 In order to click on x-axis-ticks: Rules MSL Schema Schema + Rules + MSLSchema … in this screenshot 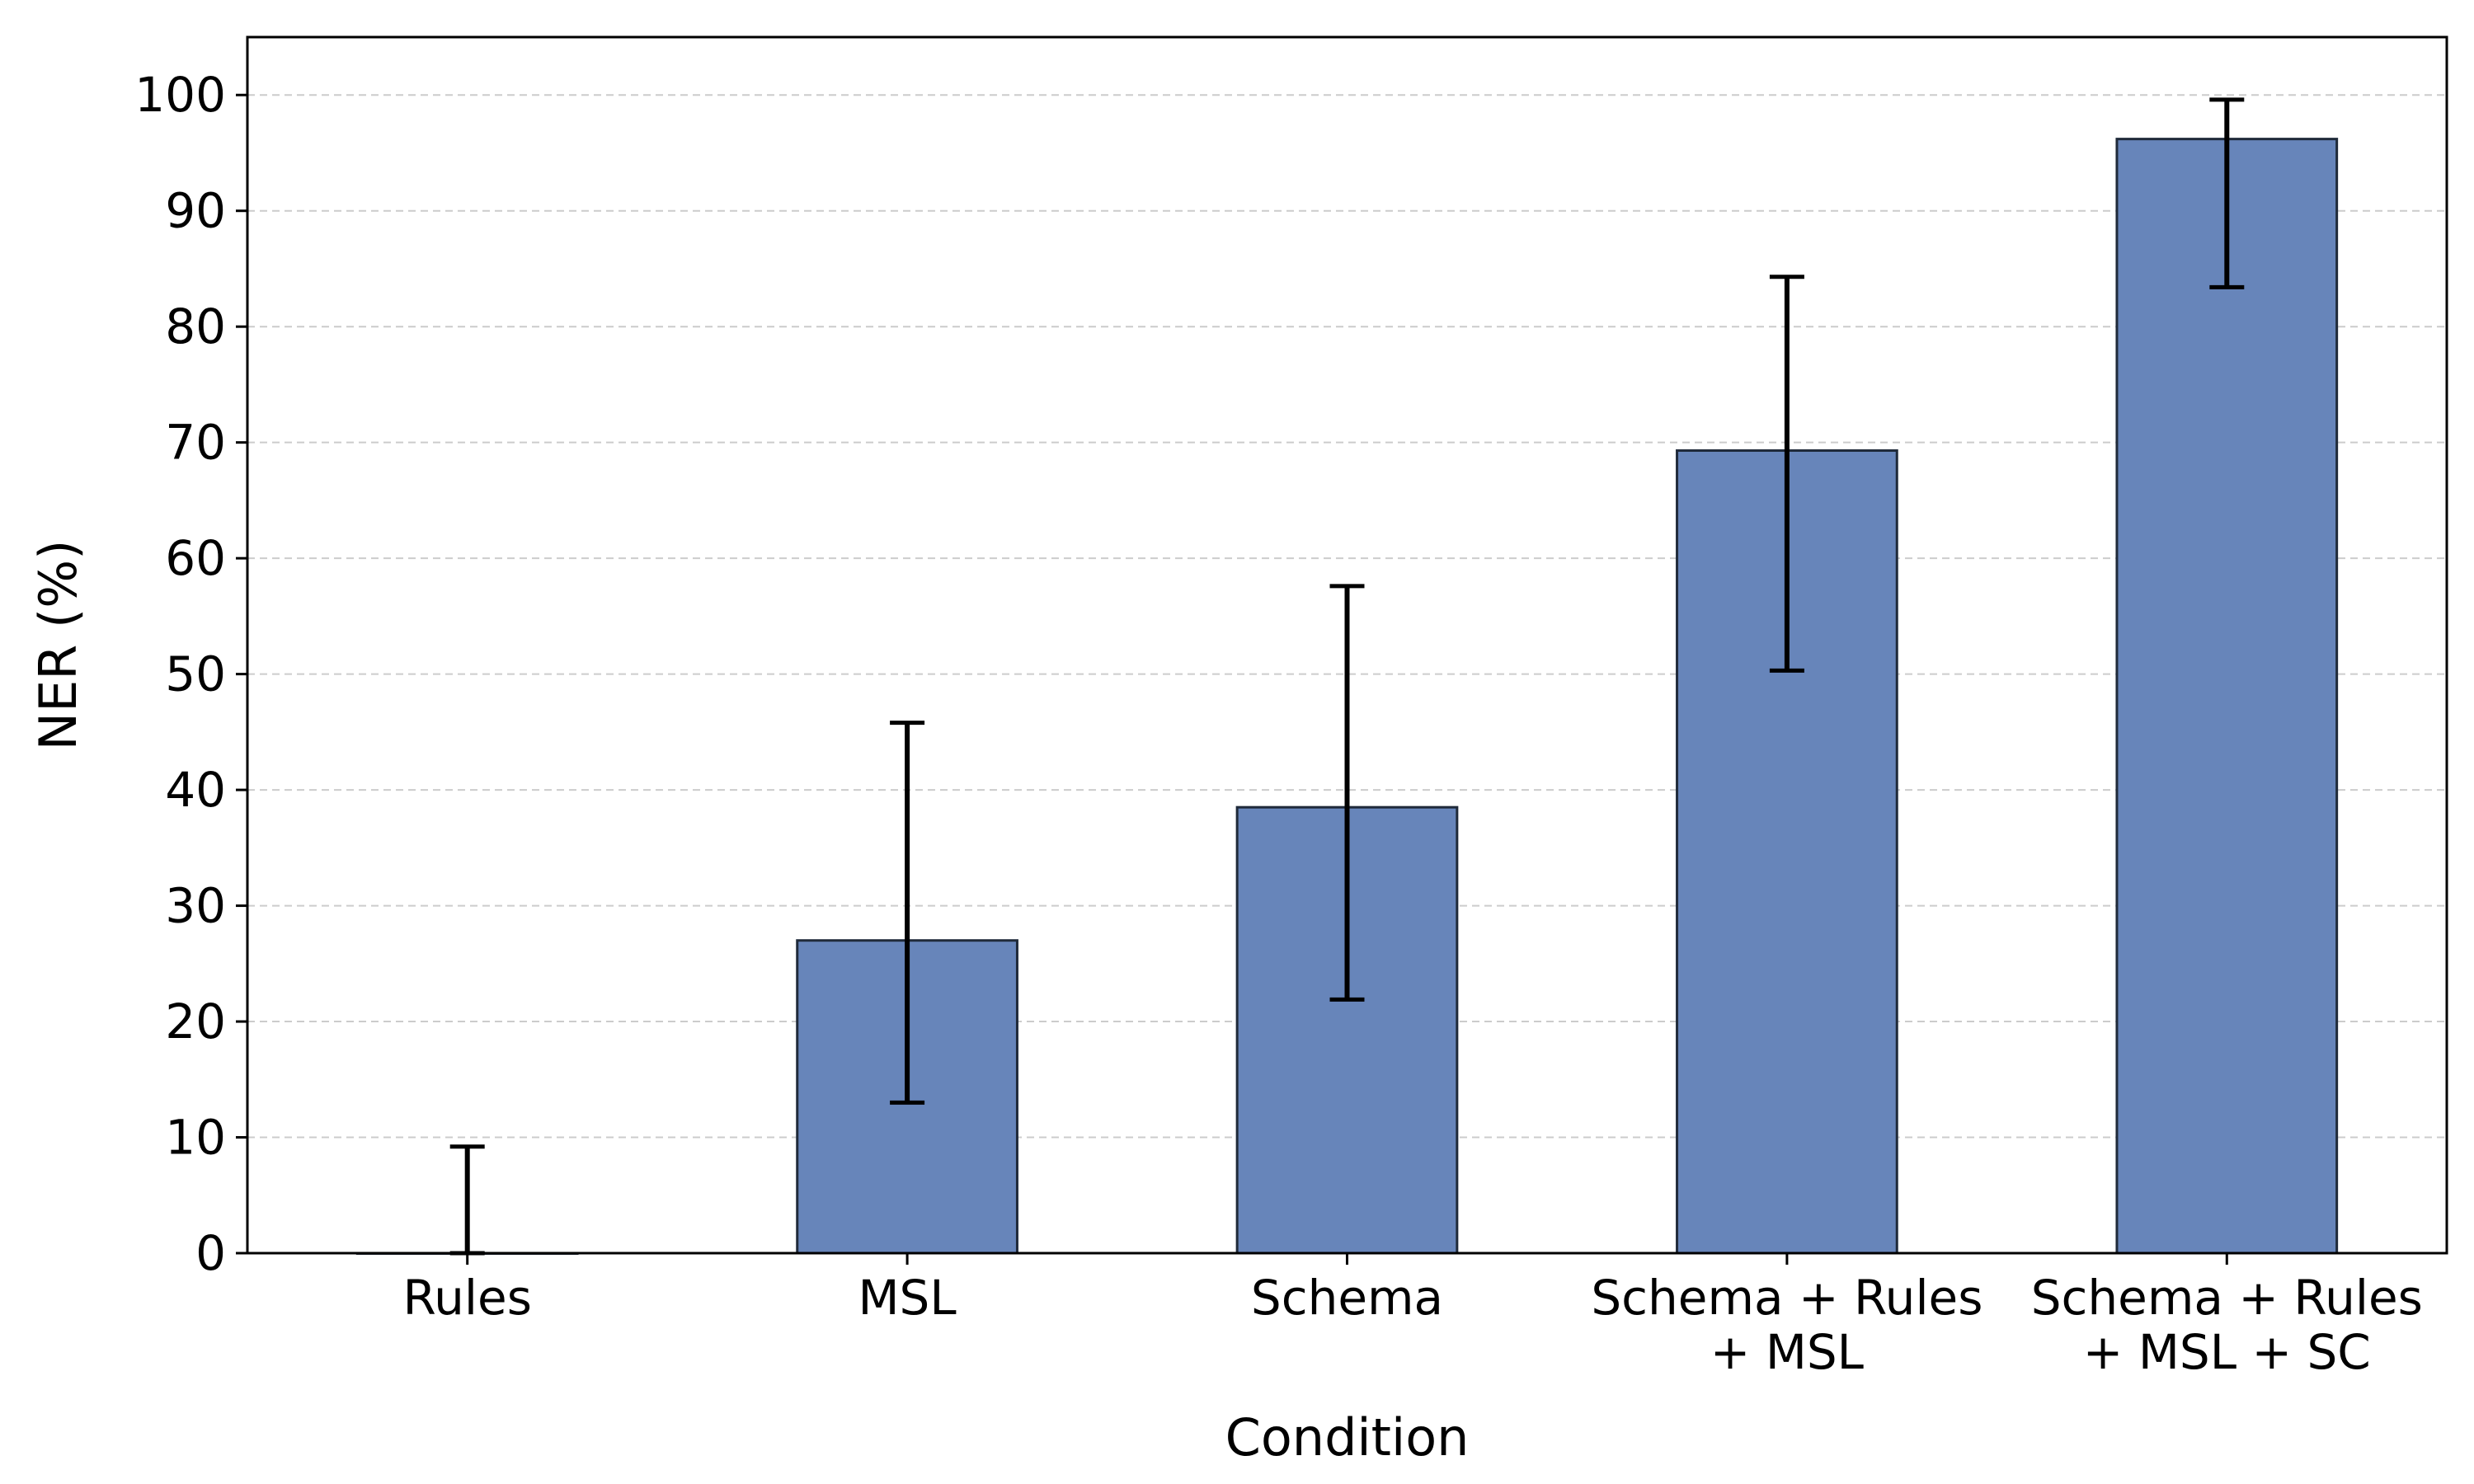, I will do `click(1412, 1316)`.